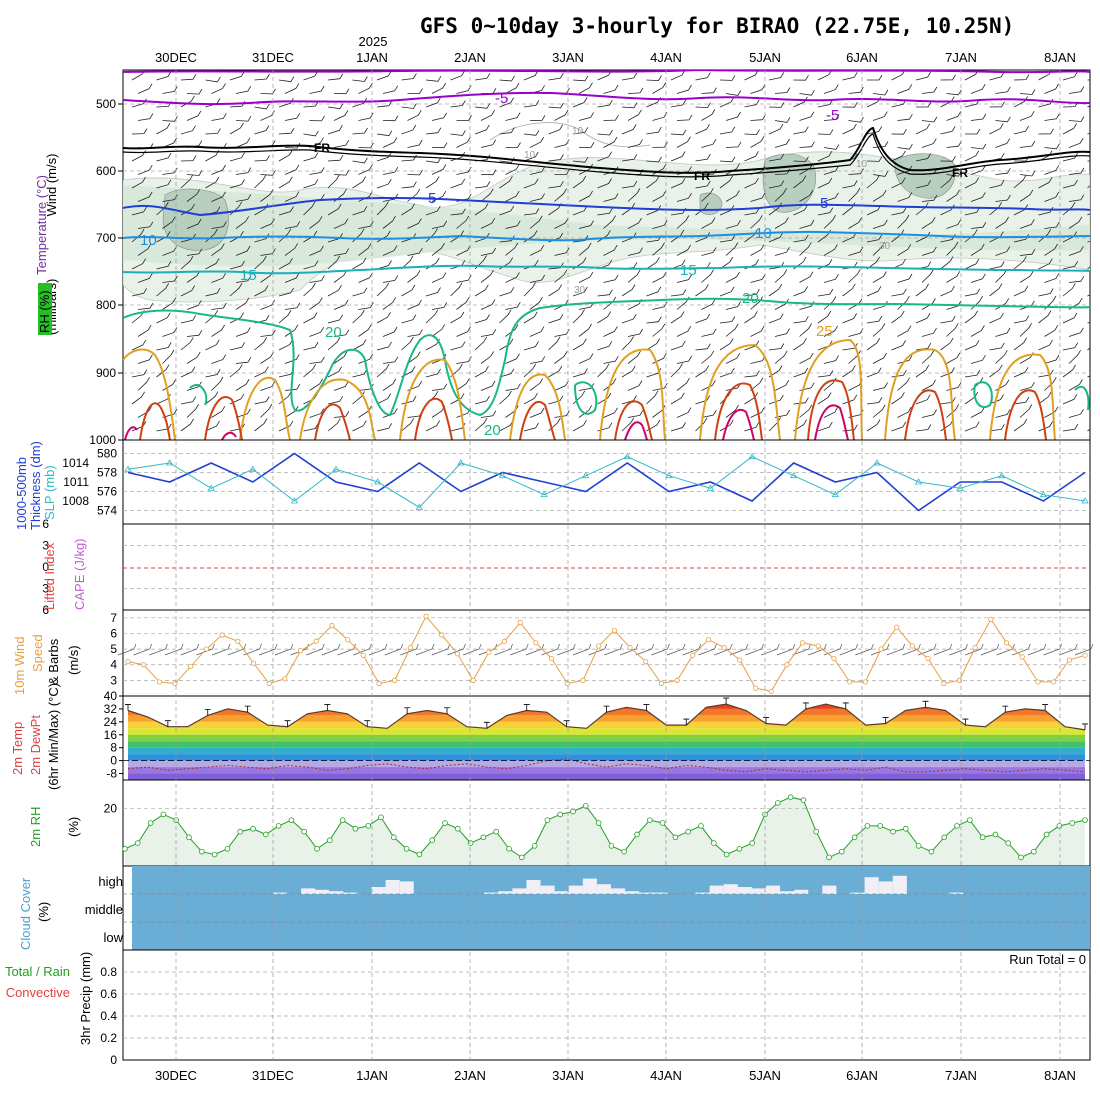 This screenshot has width=1100, height=1100. I want to click on day-label-bottom: 7JAN, so click(961, 1075).